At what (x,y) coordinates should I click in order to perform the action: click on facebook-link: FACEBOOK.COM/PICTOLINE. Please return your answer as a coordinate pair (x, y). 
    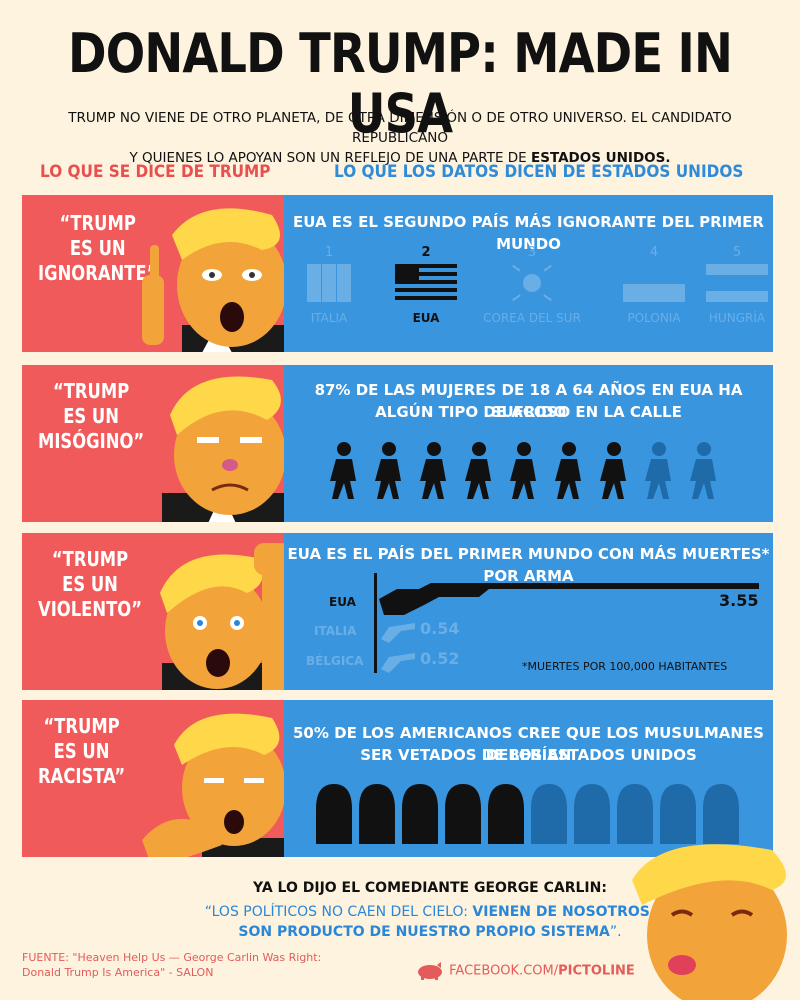
    Looking at the image, I should click on (525, 971).